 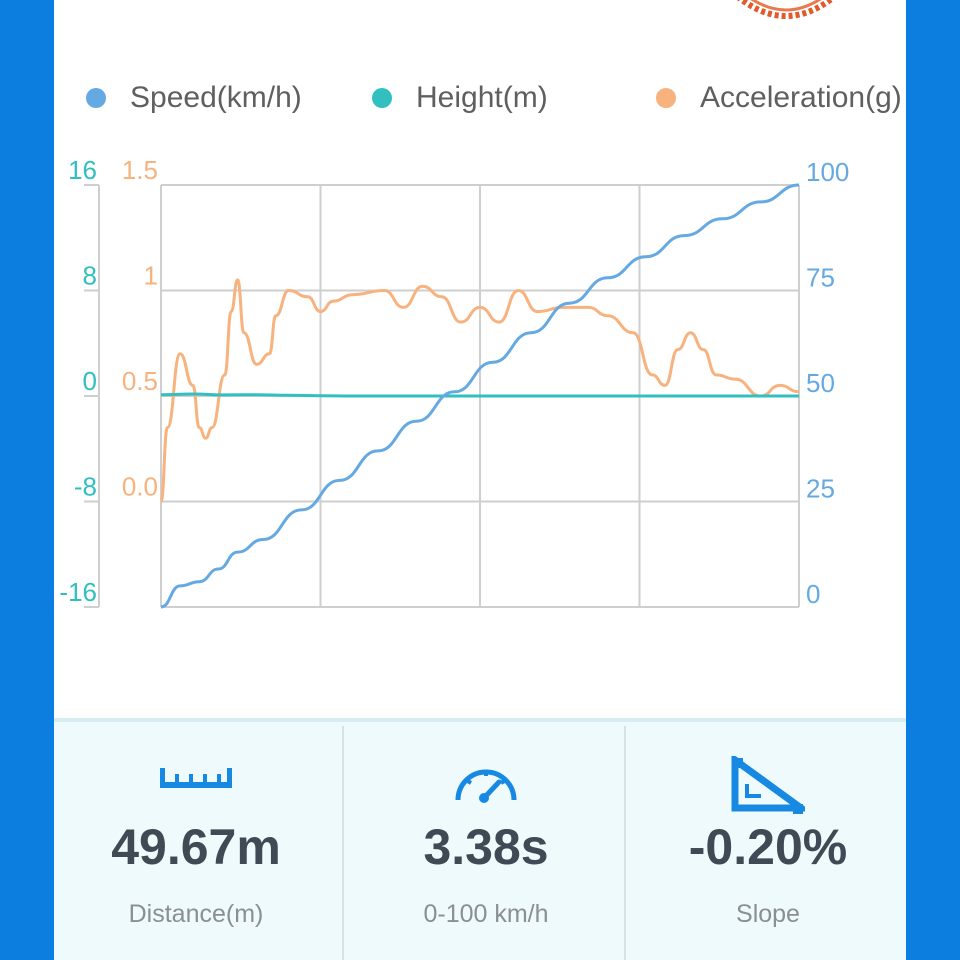 What do you see at coordinates (90, 381) in the screenshot?
I see `height-axis-tick-label: 0` at bounding box center [90, 381].